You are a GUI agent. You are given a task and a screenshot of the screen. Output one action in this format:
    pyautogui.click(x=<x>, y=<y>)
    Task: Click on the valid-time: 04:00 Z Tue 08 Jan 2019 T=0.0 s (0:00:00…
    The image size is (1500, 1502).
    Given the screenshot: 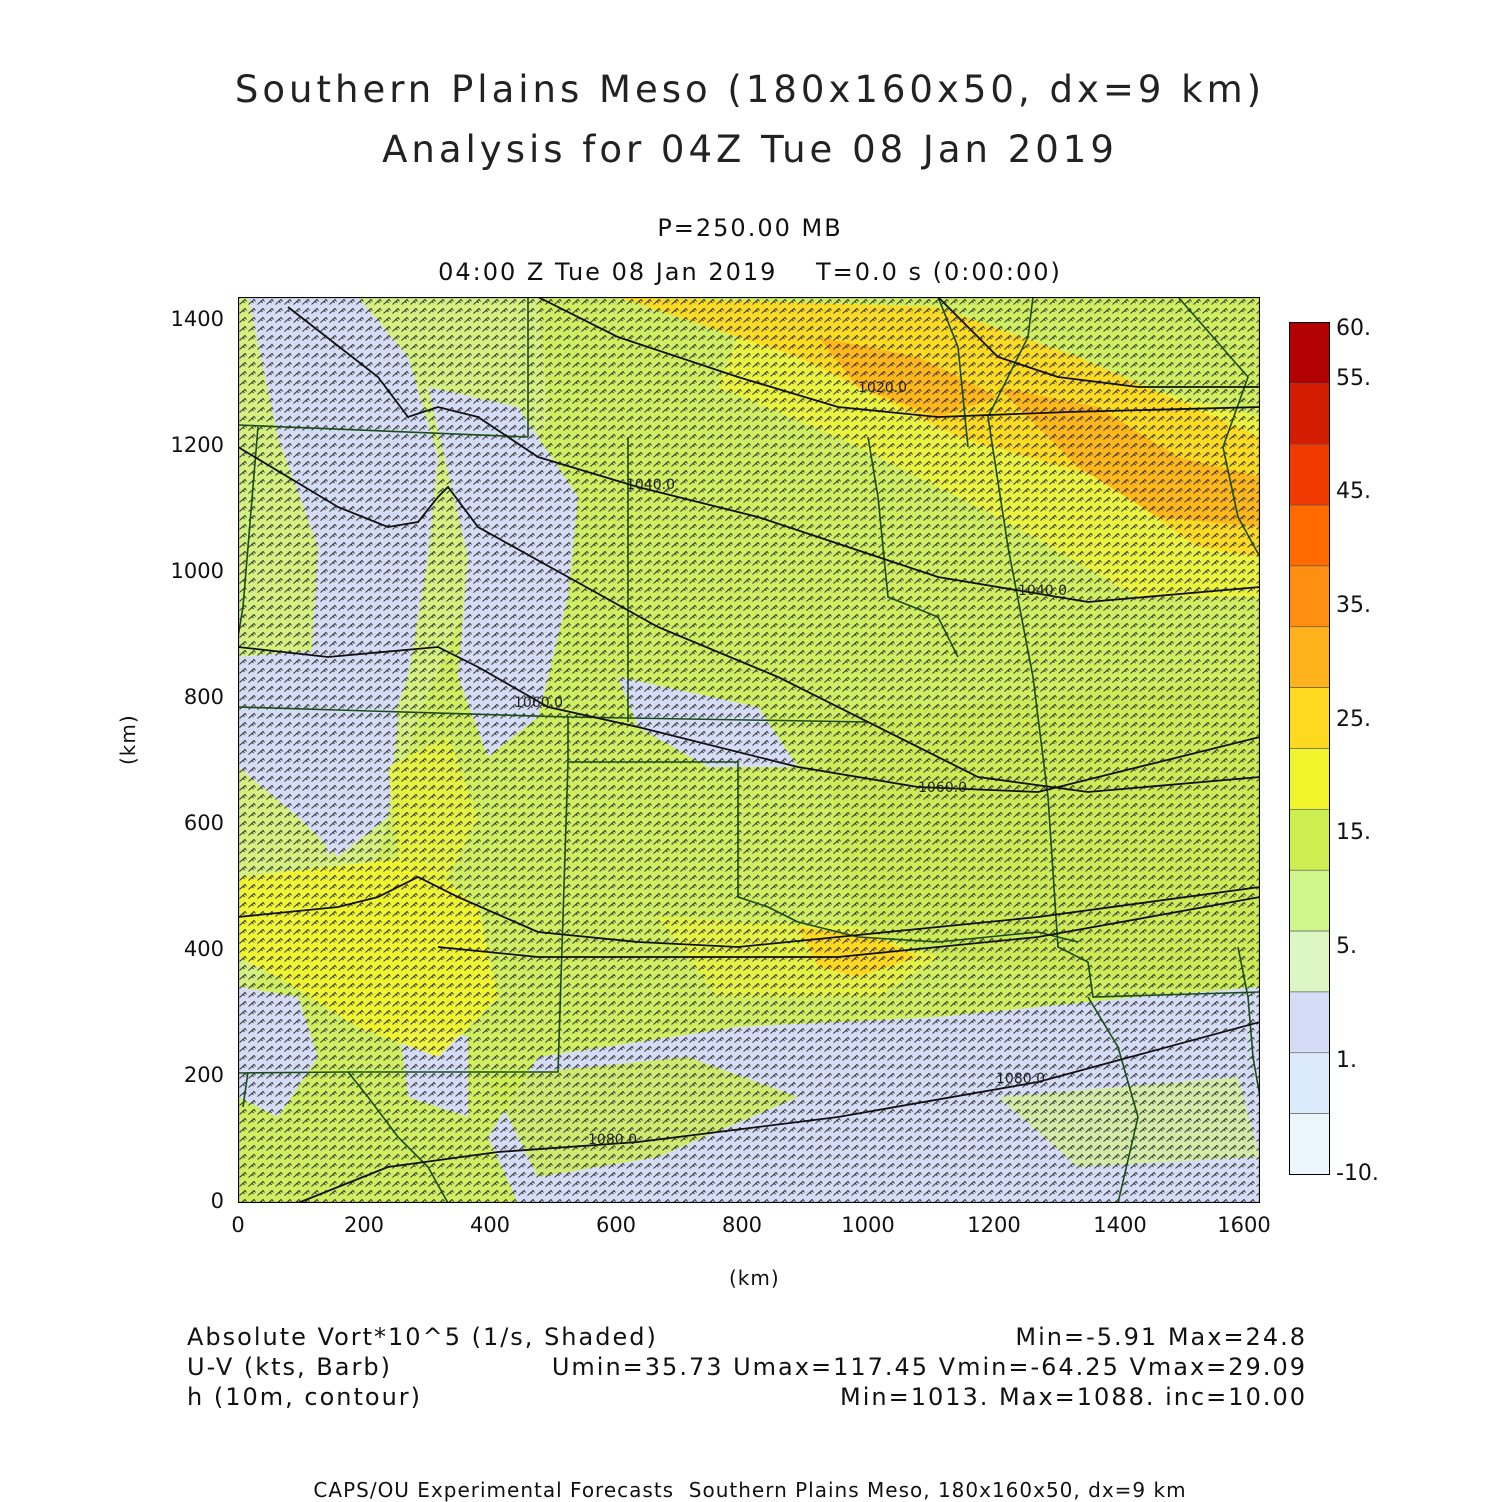 What is the action you would take?
    pyautogui.click(x=750, y=272)
    